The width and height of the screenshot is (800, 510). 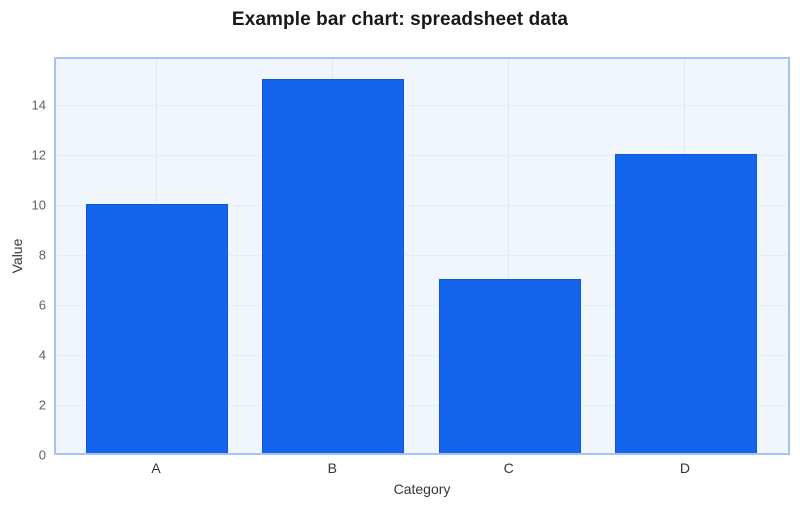 What do you see at coordinates (156, 468) in the screenshot?
I see `x-tick-label-A: A` at bounding box center [156, 468].